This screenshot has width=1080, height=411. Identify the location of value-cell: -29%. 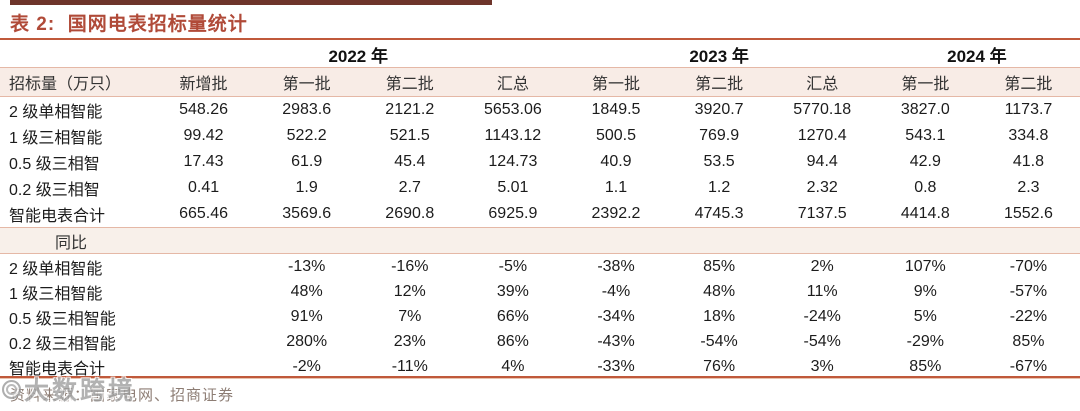
(925, 341).